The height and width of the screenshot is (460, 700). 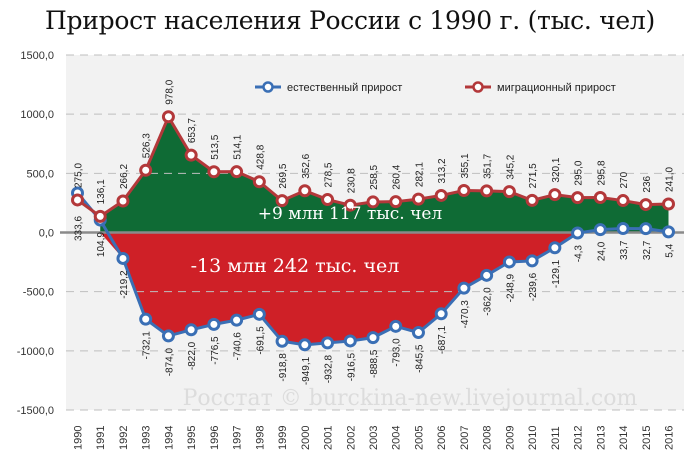 What do you see at coordinates (579, 254) in the screenshot?
I see `natural-value-label: -4,3` at bounding box center [579, 254].